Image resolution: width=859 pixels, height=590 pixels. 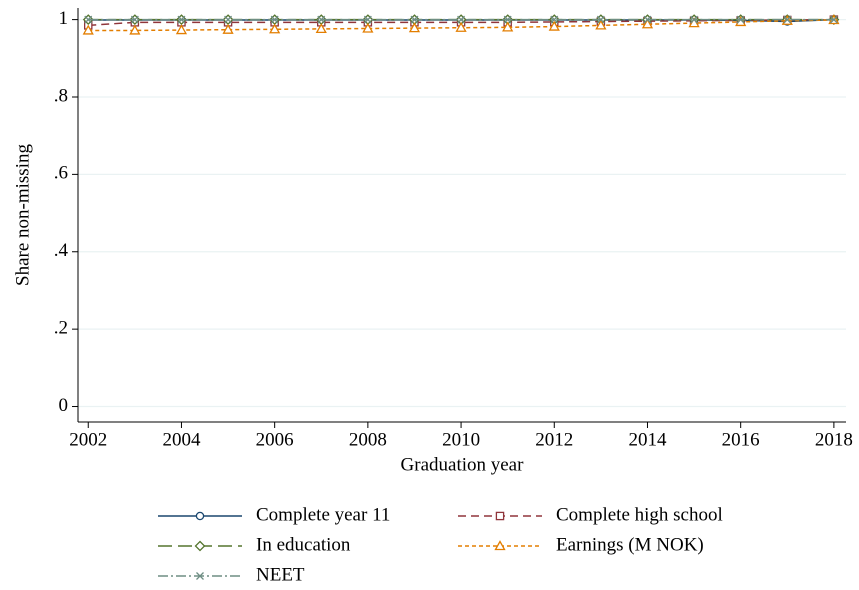 What do you see at coordinates (323, 514) in the screenshot?
I see `legend-label: Complete year 11` at bounding box center [323, 514].